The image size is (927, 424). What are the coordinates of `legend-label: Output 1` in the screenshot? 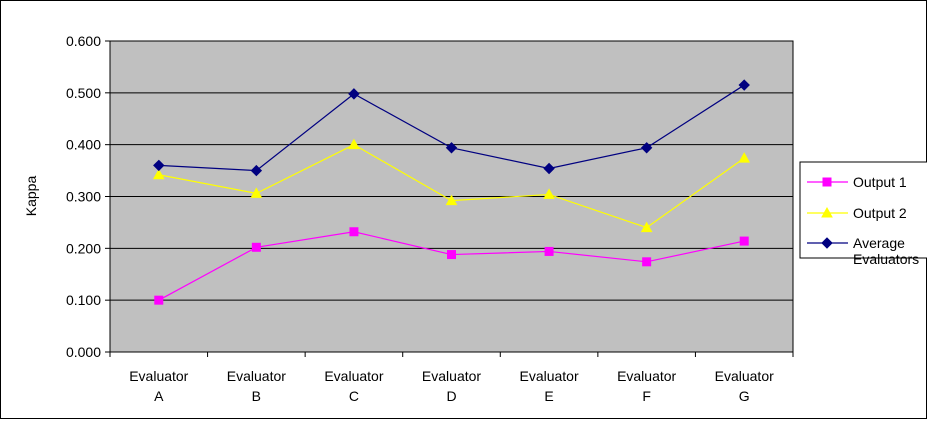 It's located at (880, 182).